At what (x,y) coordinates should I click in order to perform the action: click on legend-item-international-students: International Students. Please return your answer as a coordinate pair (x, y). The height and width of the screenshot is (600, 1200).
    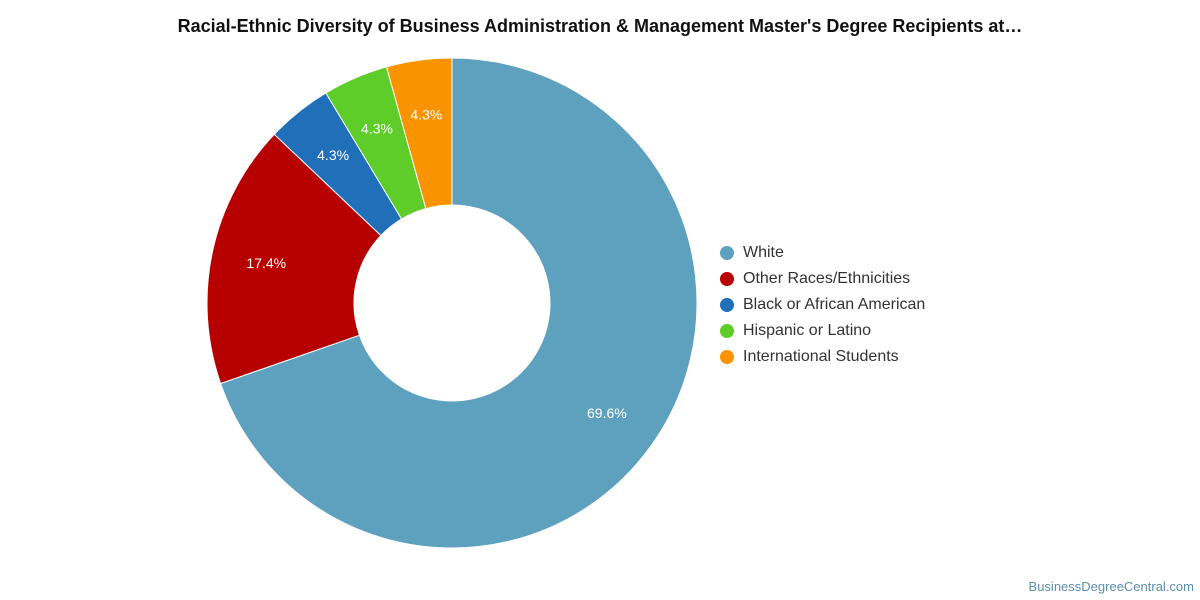
    Looking at the image, I should click on (822, 357).